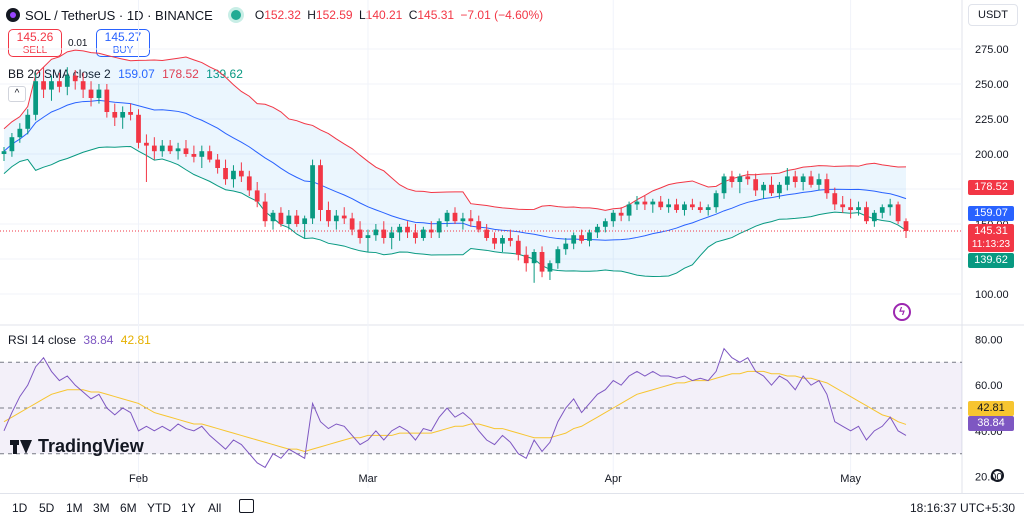 The height and width of the screenshot is (524, 1024). What do you see at coordinates (991, 231) in the screenshot?
I see `last-price: 145.31` at bounding box center [991, 231].